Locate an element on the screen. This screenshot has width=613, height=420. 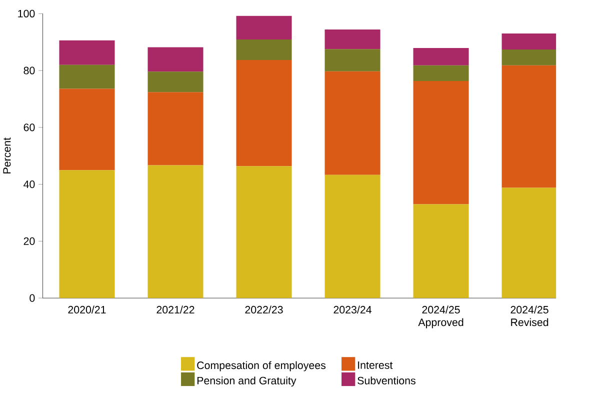
legend-label: Compesation of employees is located at coordinates (261, 366).